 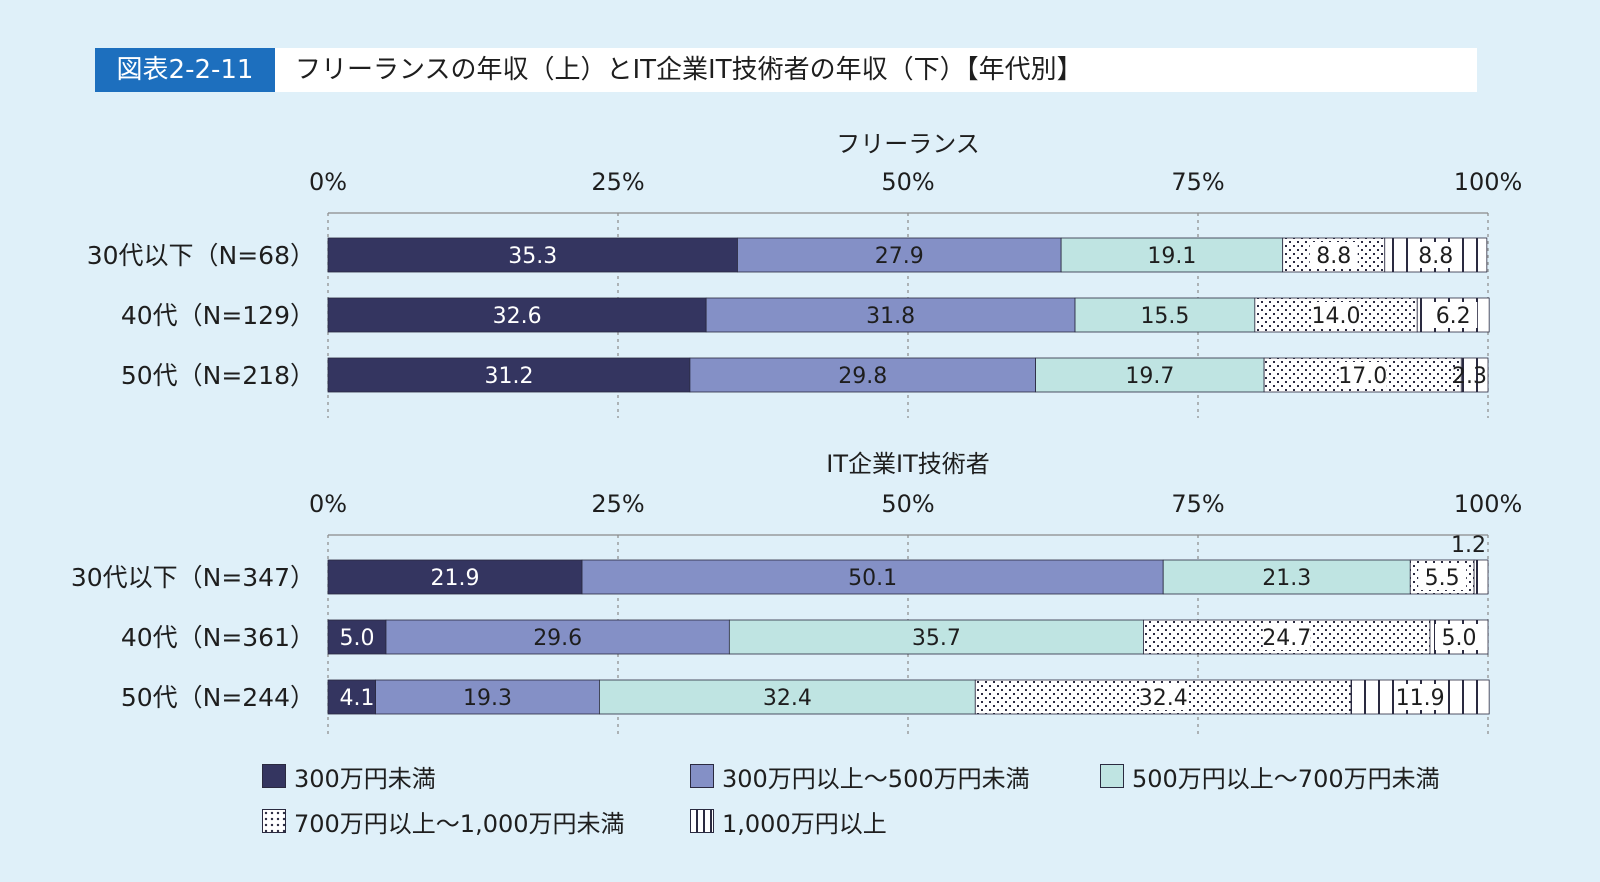 What do you see at coordinates (365, 778) in the screenshot?
I see `legend-label: 300万円未満` at bounding box center [365, 778].